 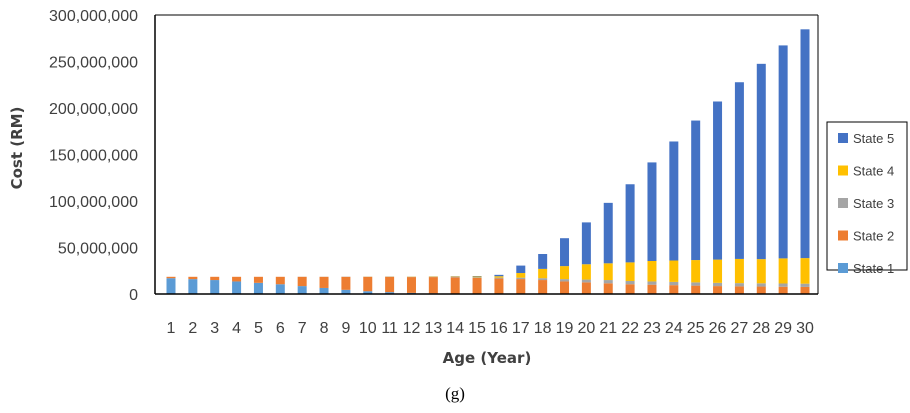 What do you see at coordinates (93, 63) in the screenshot?
I see `y-tick-label: 250,000,000` at bounding box center [93, 63].